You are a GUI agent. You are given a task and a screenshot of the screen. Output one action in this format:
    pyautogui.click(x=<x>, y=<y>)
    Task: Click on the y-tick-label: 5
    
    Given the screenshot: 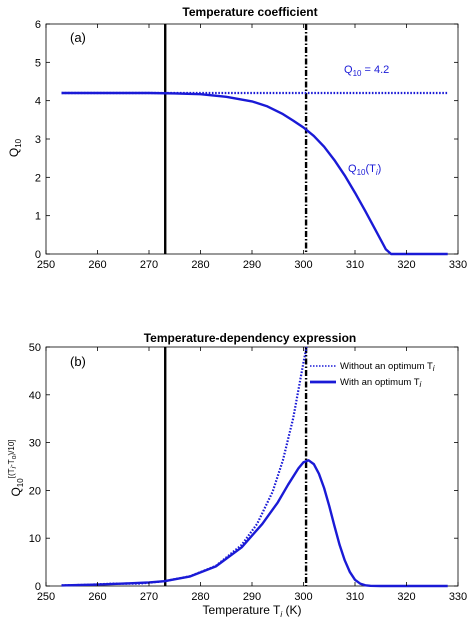 What is the action you would take?
    pyautogui.click(x=38, y=63)
    